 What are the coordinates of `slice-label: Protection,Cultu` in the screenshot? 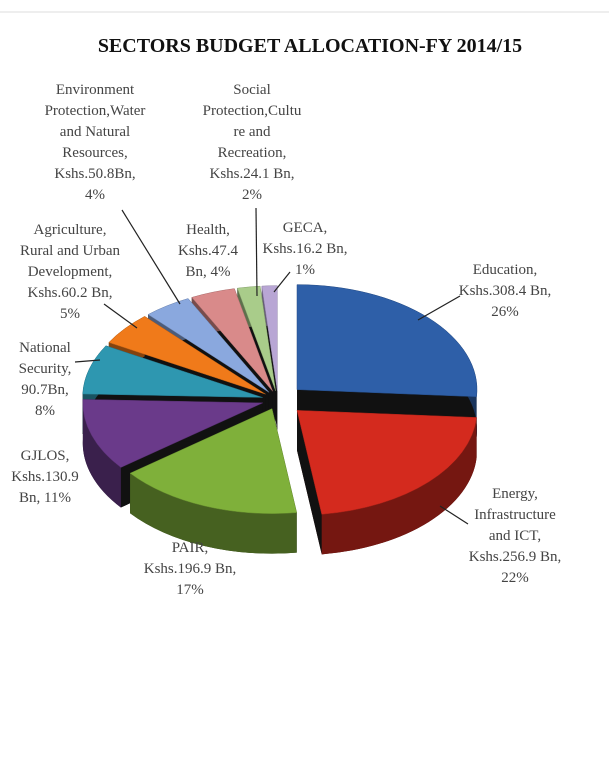 It's located at (252, 111).